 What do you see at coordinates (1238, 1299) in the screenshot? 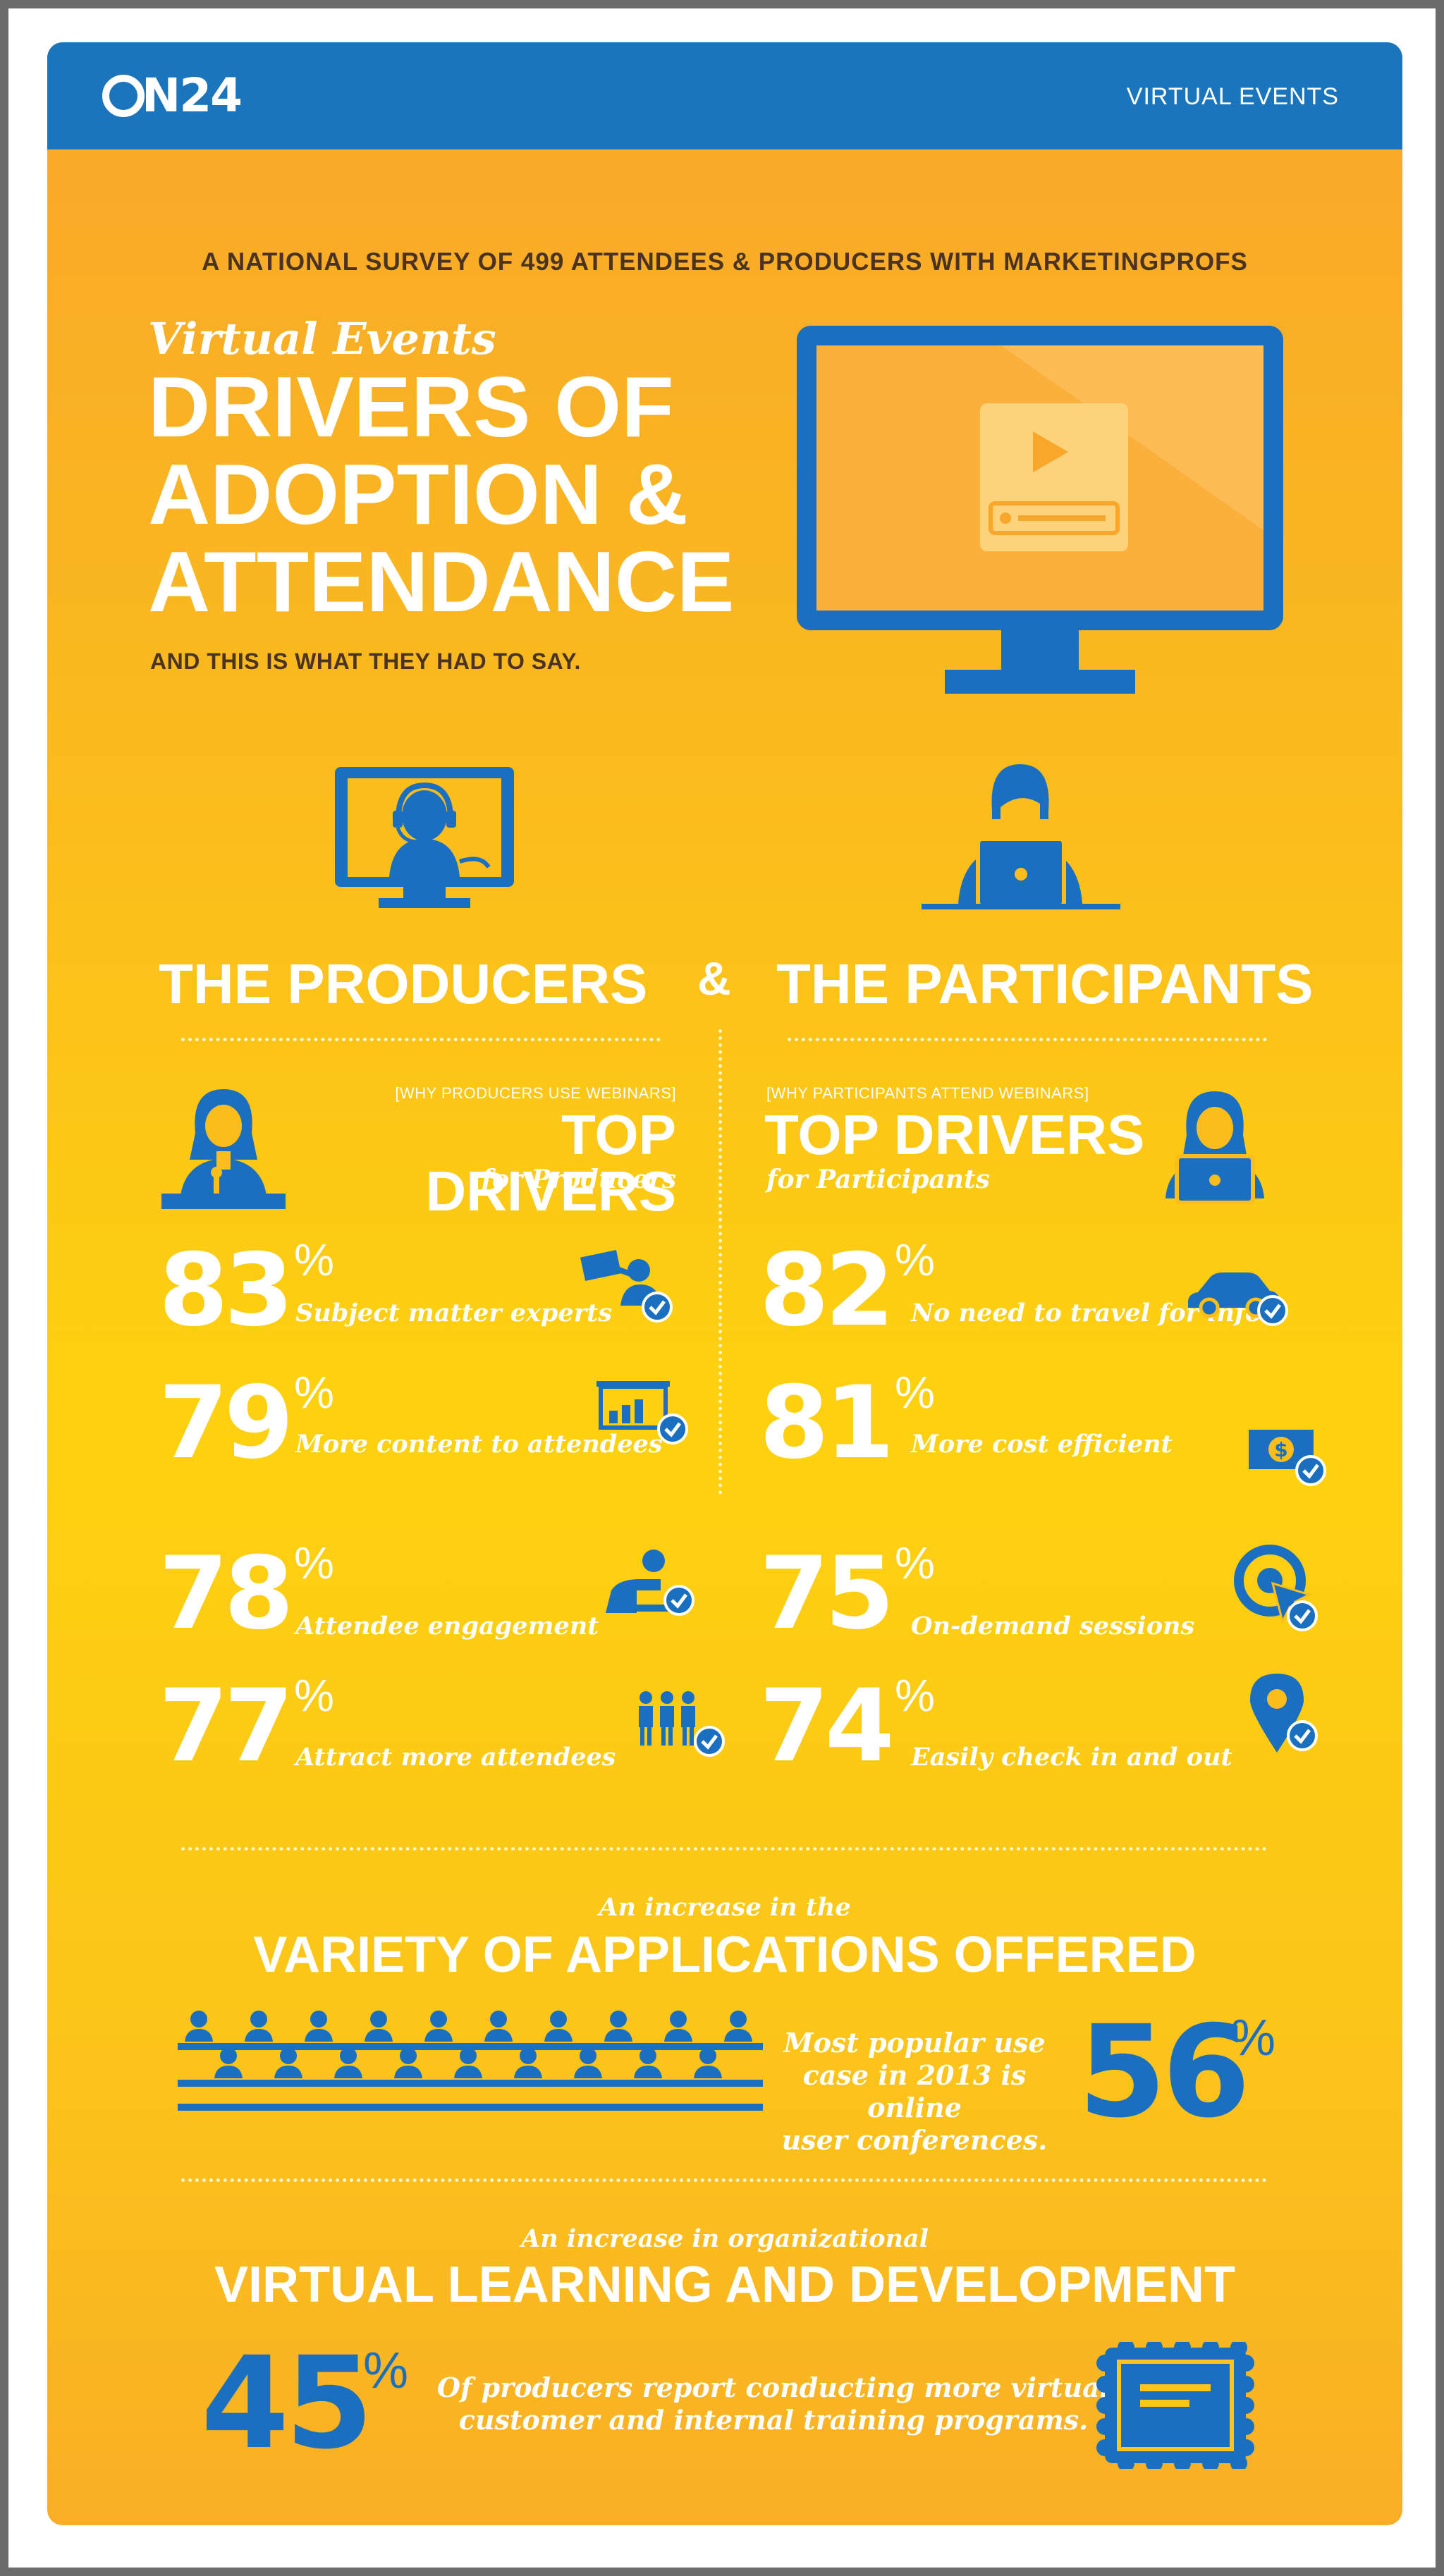
I see `car-icon` at bounding box center [1238, 1299].